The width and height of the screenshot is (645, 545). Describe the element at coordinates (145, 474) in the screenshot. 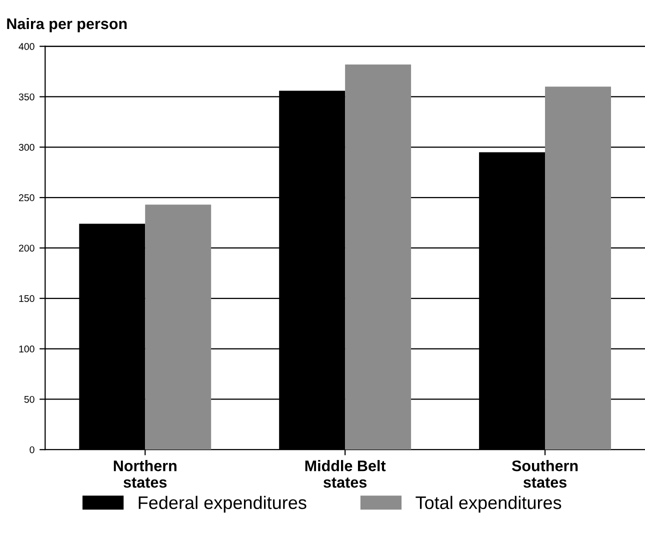

I see `x-tick-label: Northern states` at that location.